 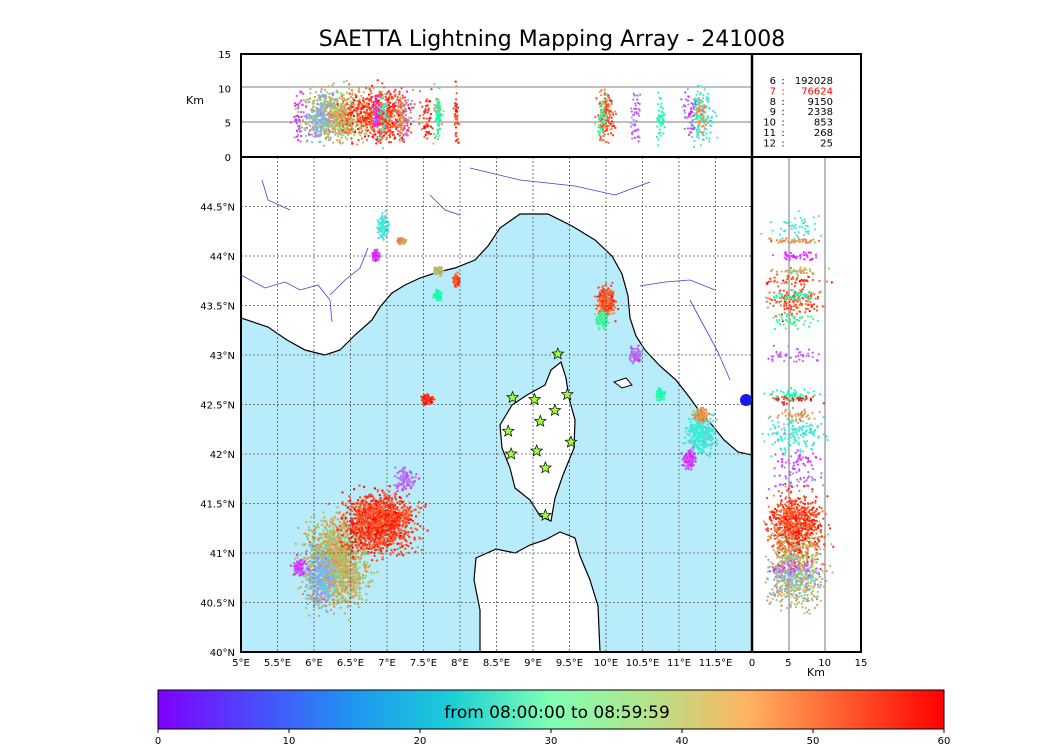 What do you see at coordinates (710, 340) in the screenshot?
I see `river-tiber` at bounding box center [710, 340].